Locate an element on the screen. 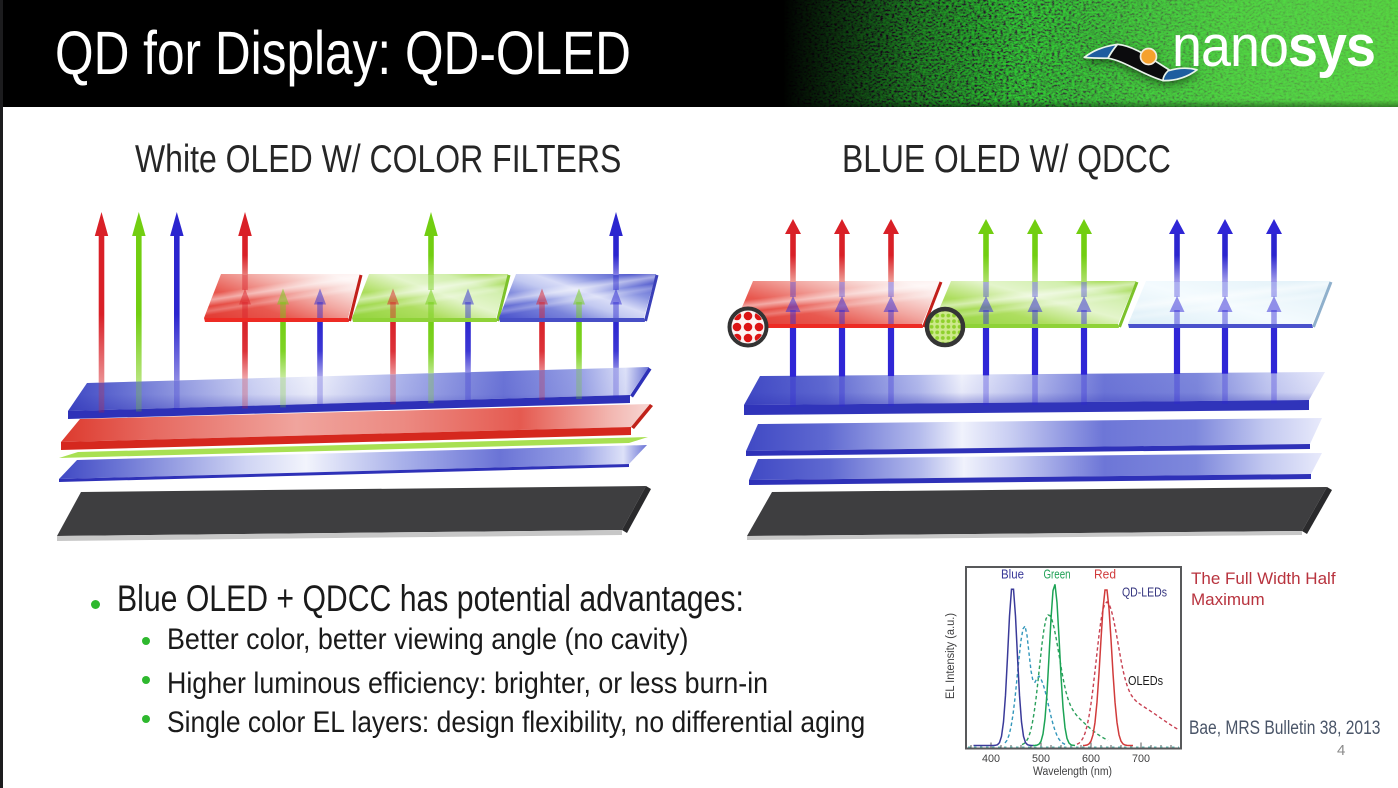 This screenshot has width=1398, height=788. svg-text: OLEDs is located at coordinates (1145, 680).